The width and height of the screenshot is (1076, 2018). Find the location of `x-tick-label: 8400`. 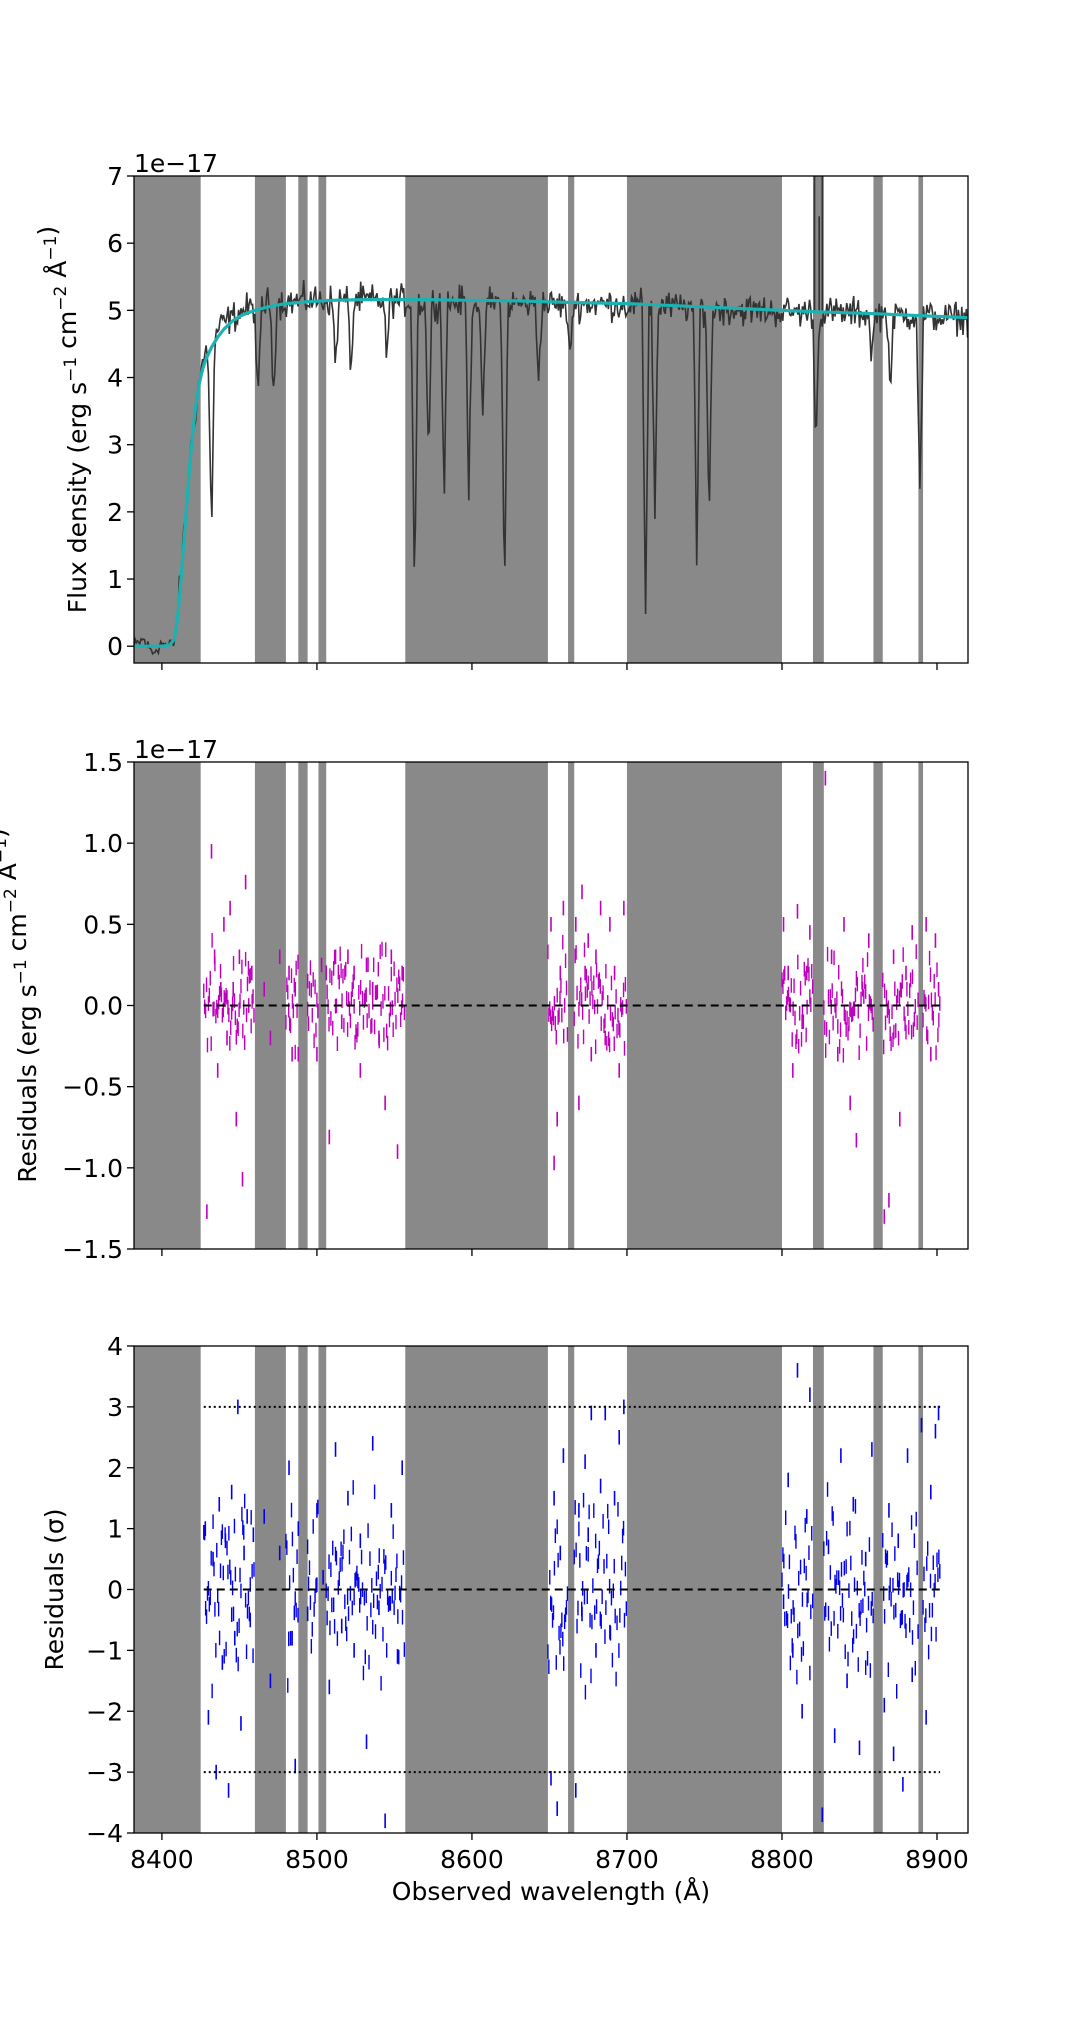

x-tick-label: 8400 is located at coordinates (162, 1859).